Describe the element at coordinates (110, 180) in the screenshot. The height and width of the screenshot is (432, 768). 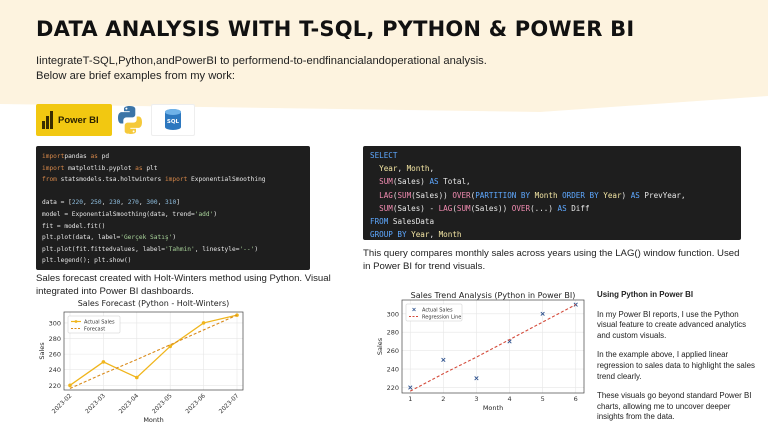
I see `code-token: statsmodels.tsa.holtwinters` at that location.